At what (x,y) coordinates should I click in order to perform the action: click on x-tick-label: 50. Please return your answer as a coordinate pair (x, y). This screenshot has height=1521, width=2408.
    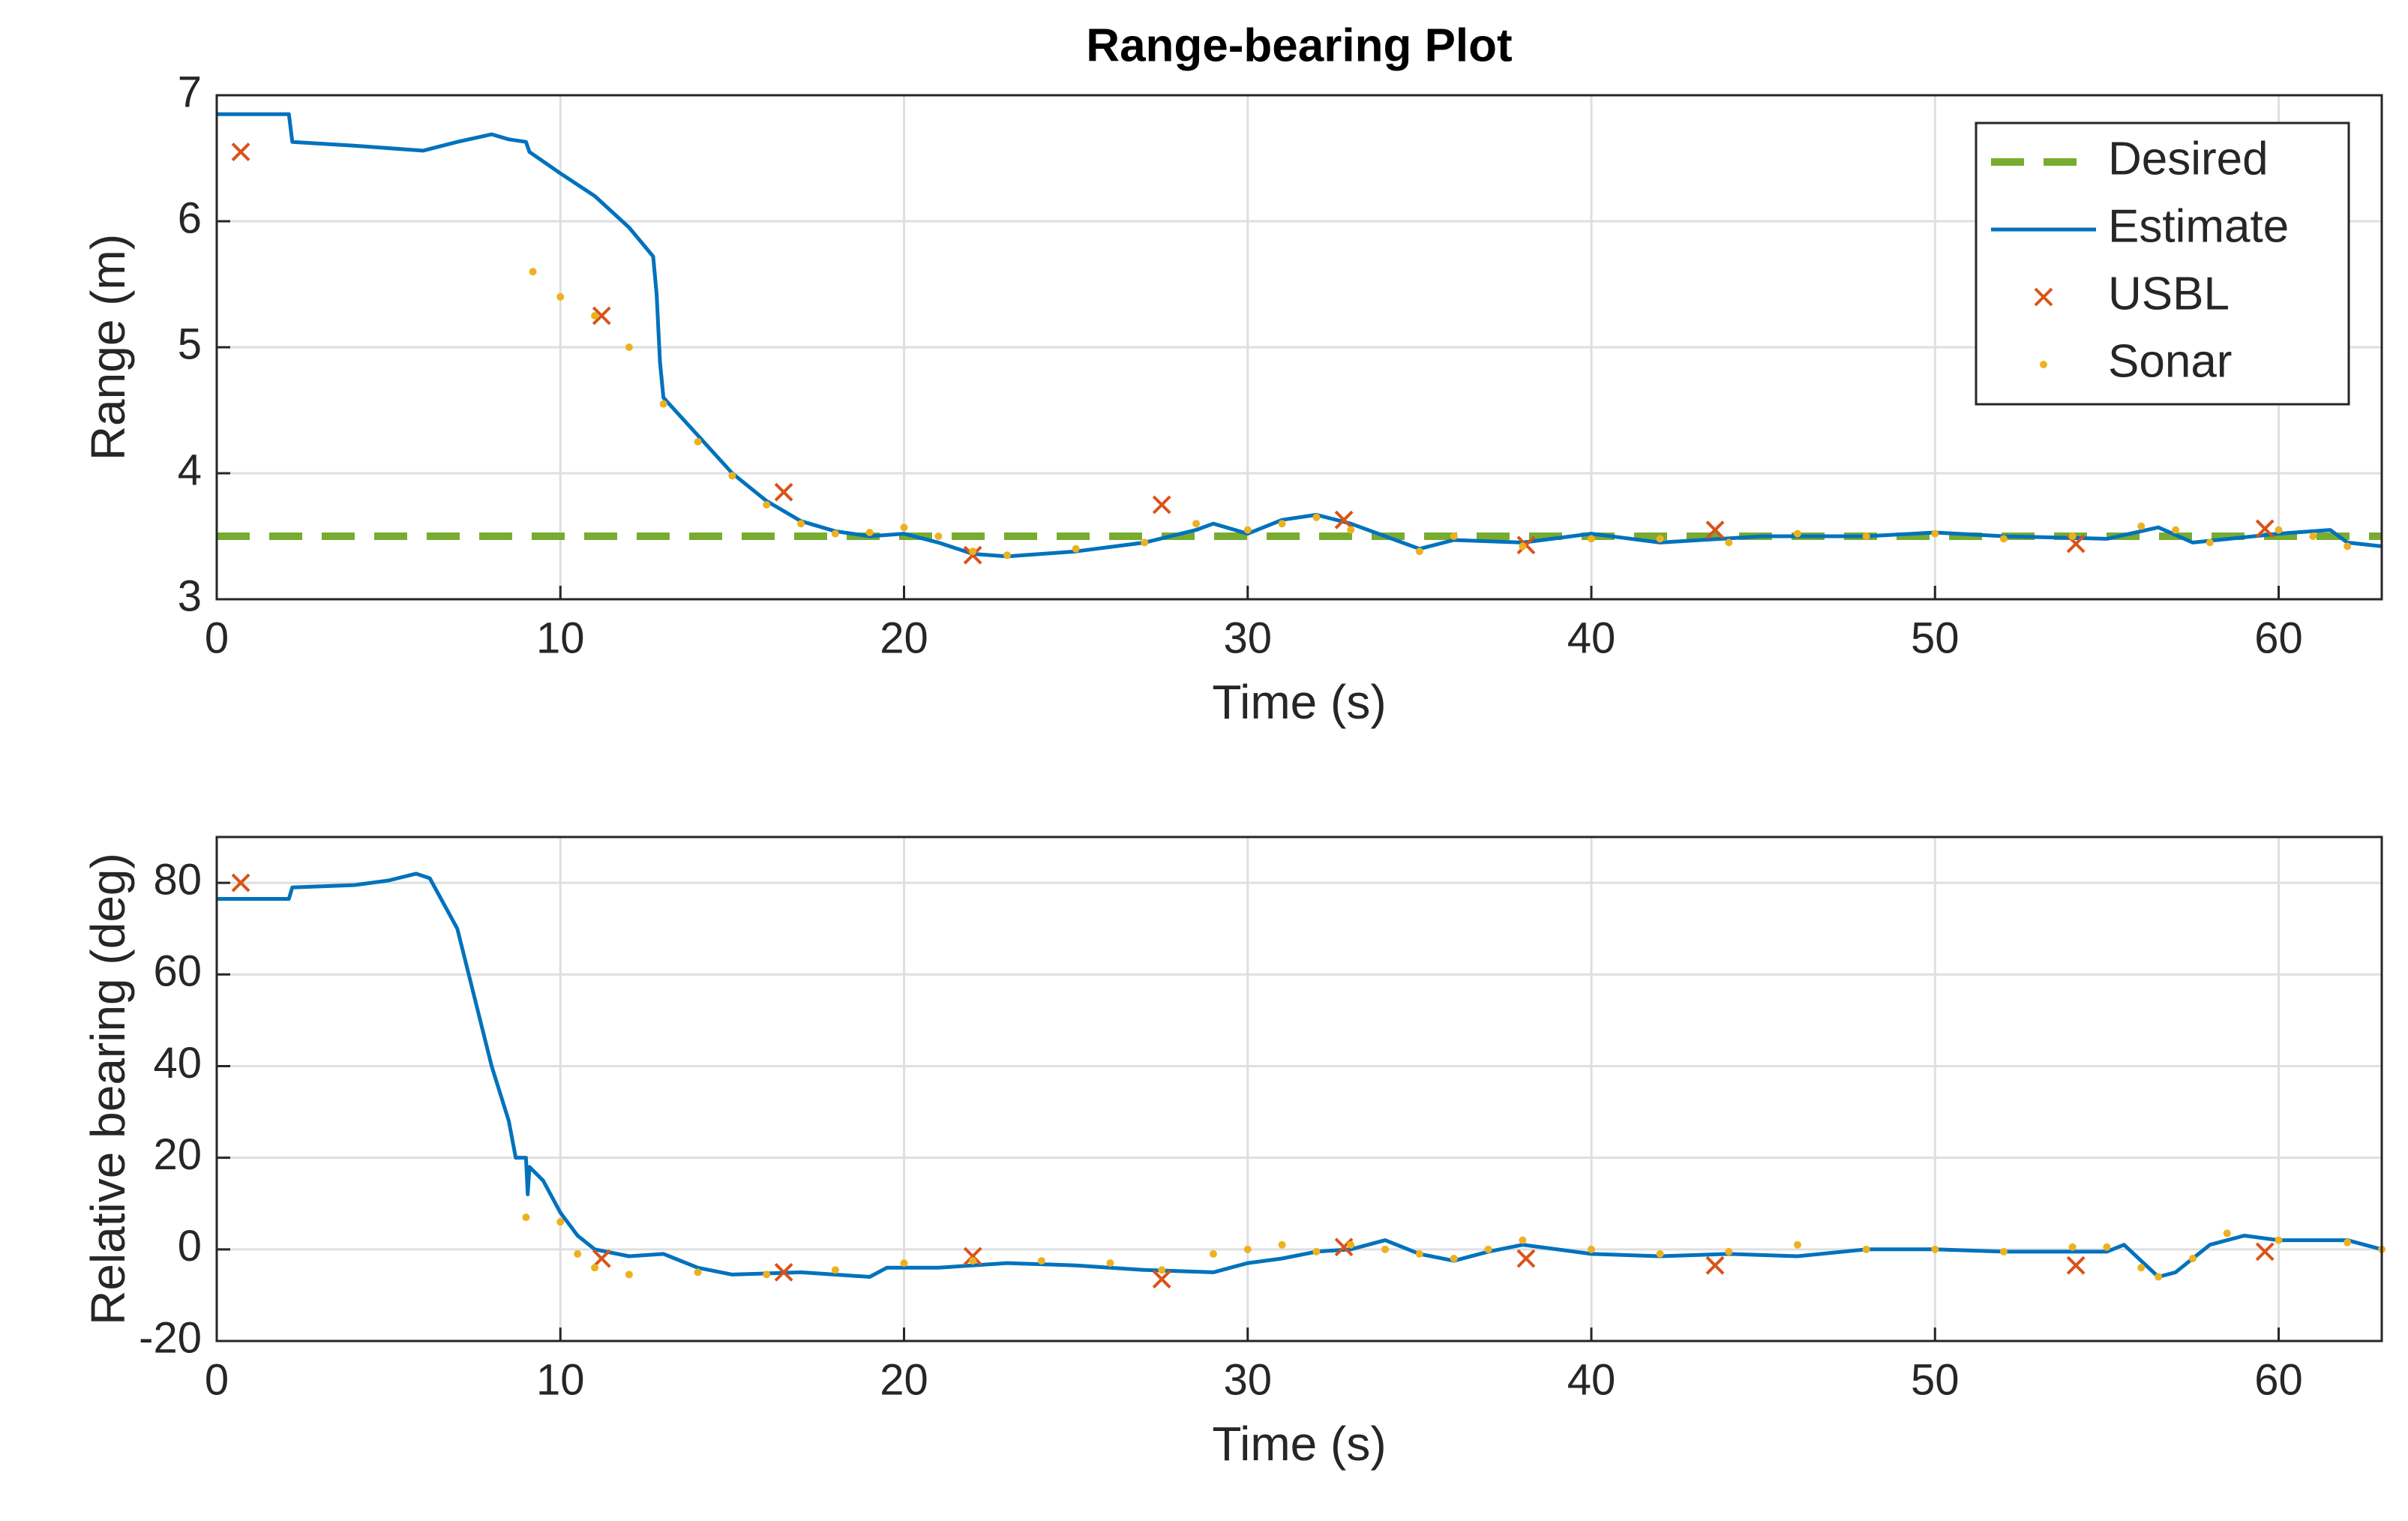
    Looking at the image, I should click on (1935, 1379).